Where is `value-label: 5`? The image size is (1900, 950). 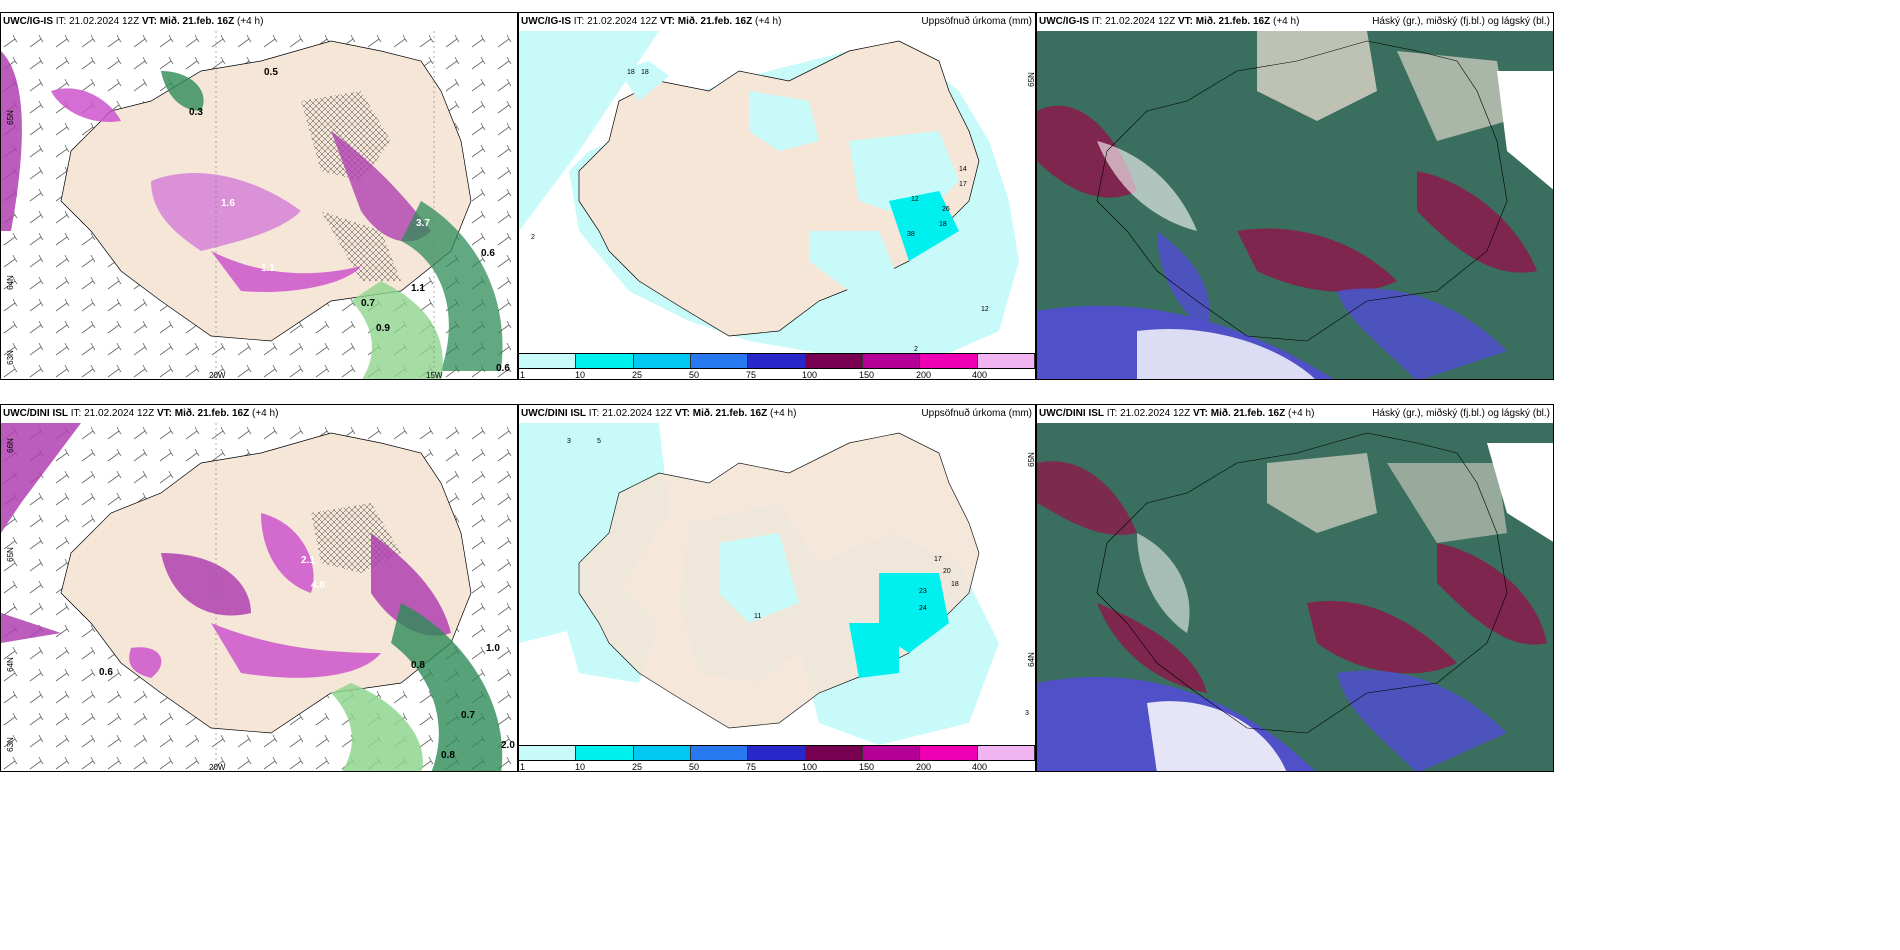
value-label: 5 is located at coordinates (599, 441).